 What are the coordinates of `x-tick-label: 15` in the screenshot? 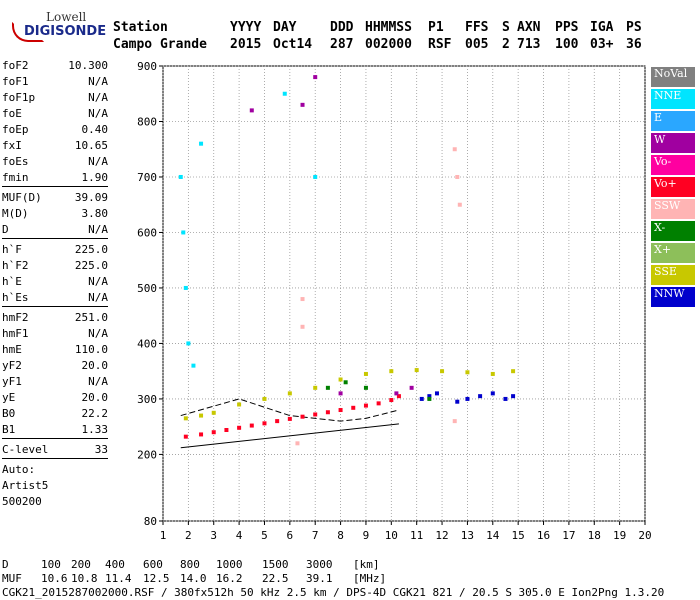 It's located at (518, 535).